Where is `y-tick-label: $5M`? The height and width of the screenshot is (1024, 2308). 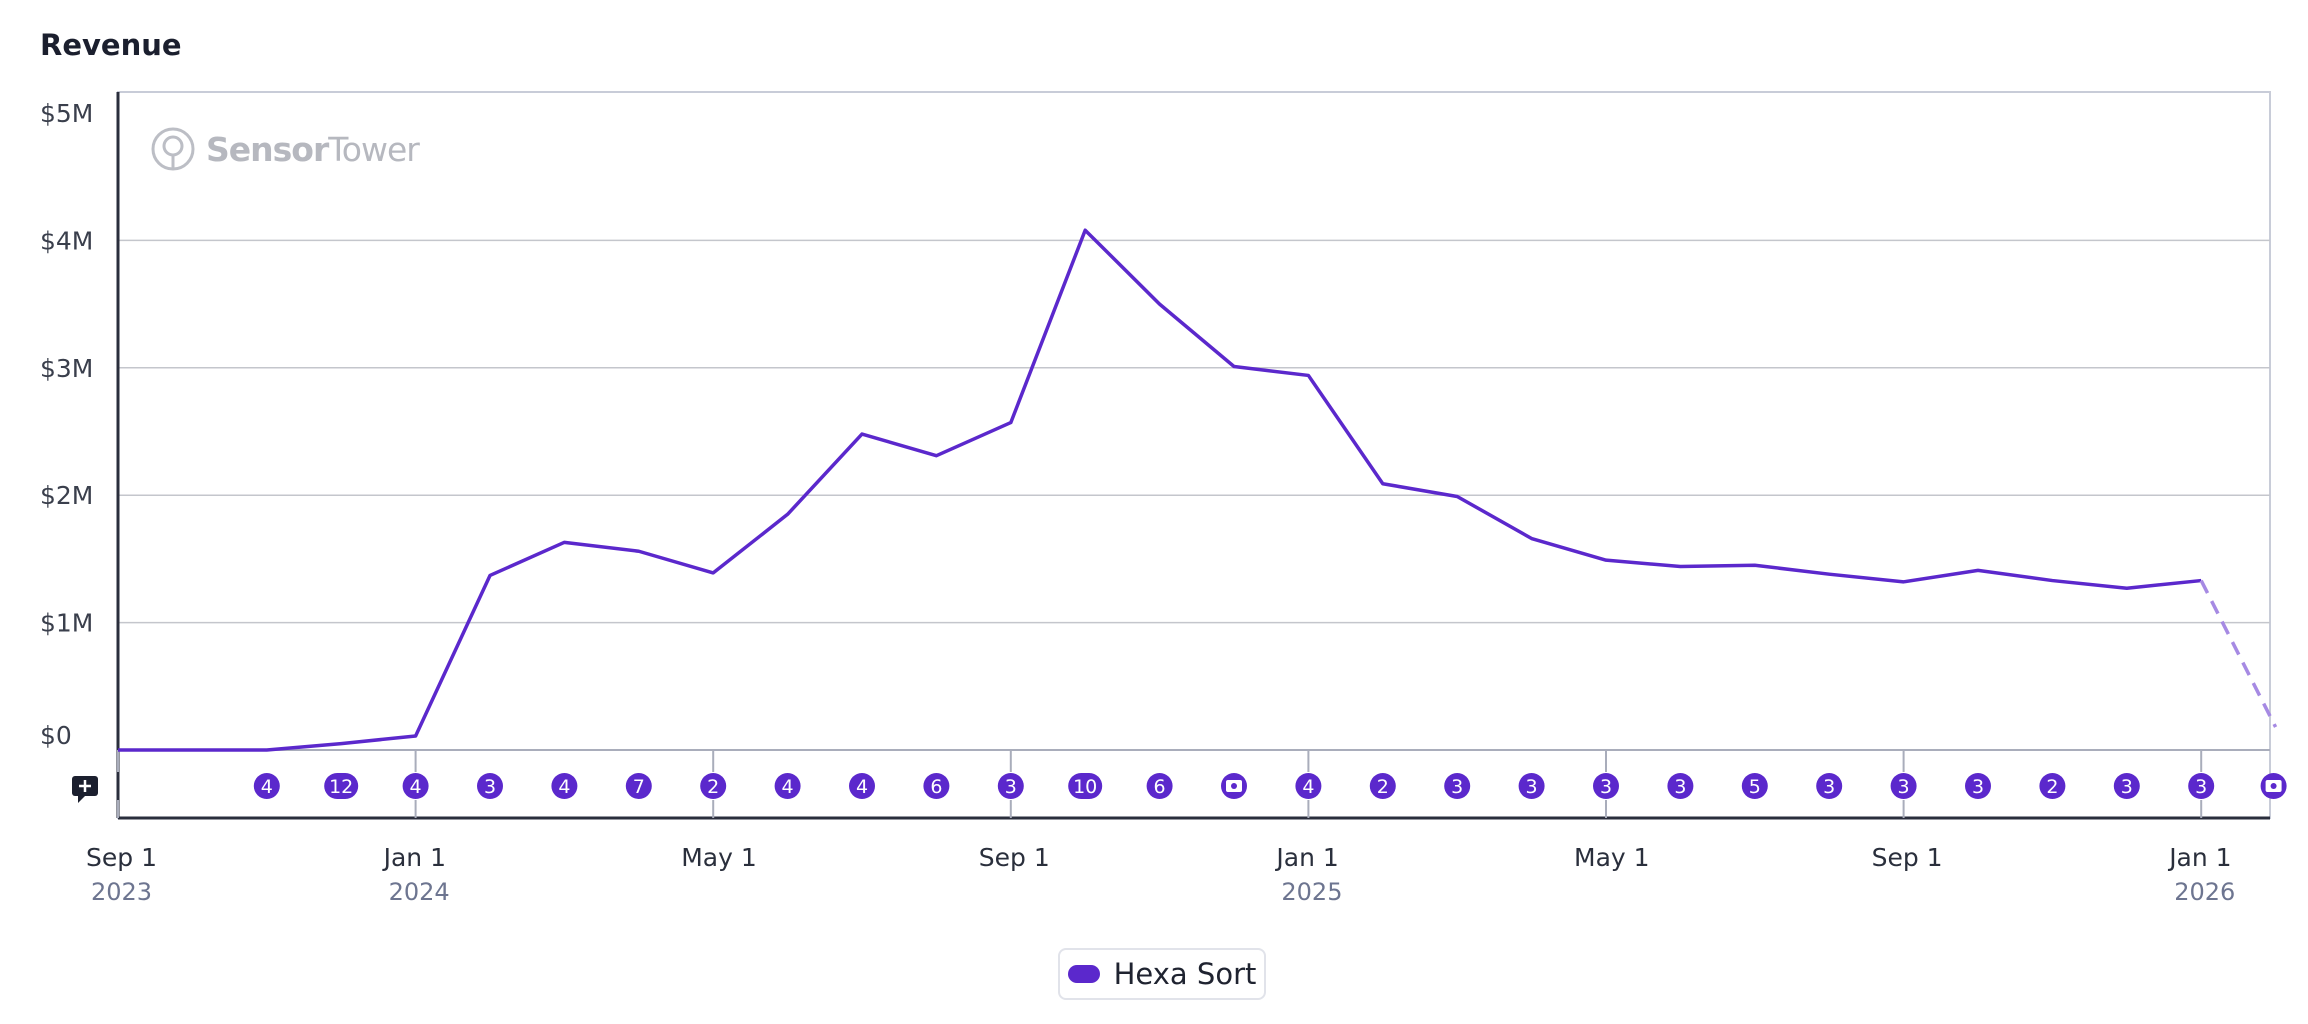 y-tick-label: $5M is located at coordinates (66, 113).